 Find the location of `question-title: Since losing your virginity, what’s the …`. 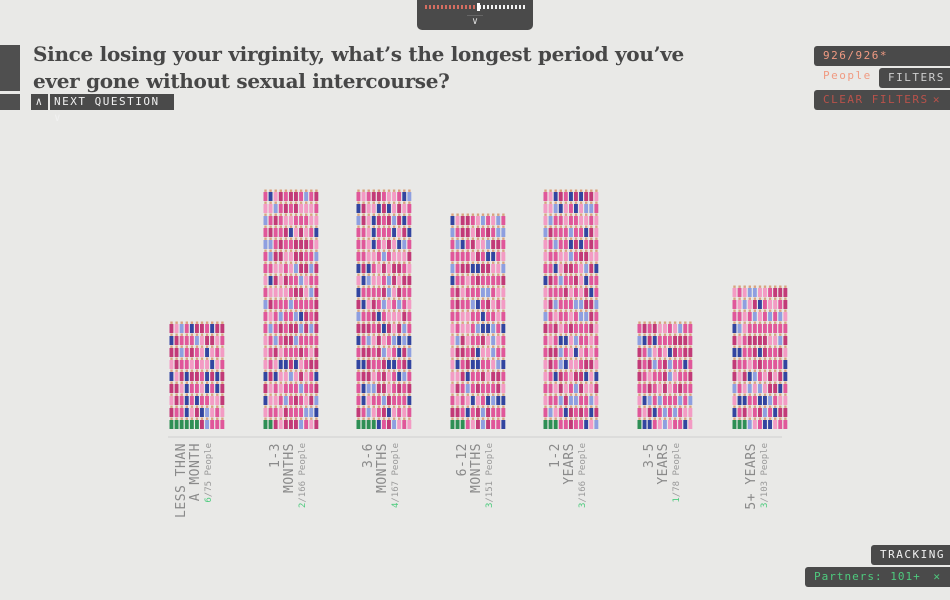

question-title: Since losing your virginity, what’s the … is located at coordinates (358, 67).